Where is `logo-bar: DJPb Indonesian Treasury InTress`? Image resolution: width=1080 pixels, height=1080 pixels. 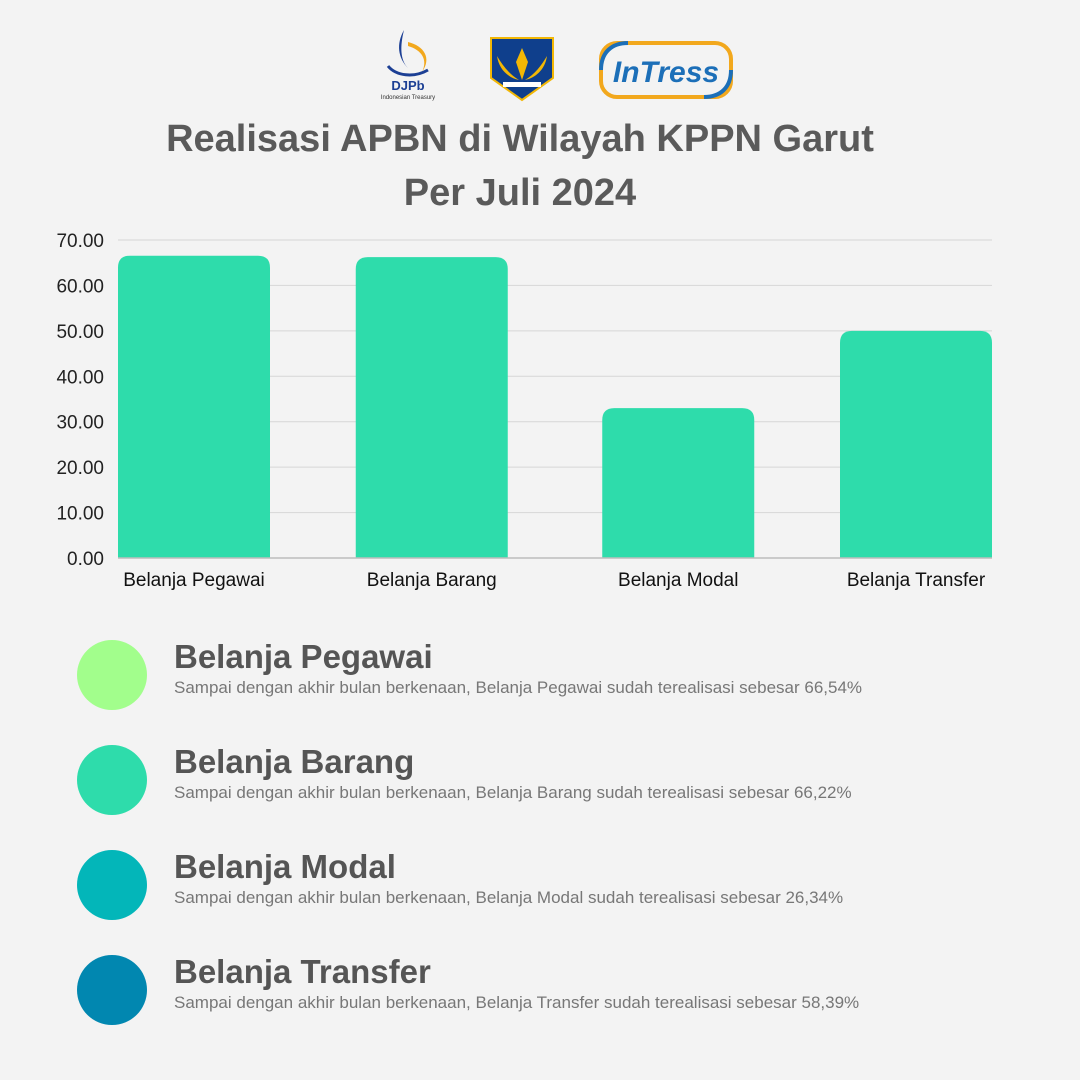
logo-bar: DJPb Indonesian Treasury InTress is located at coordinates (540, 66).